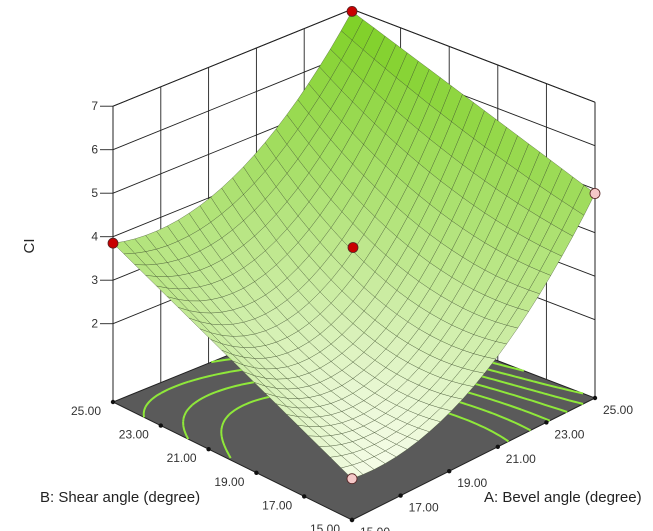  What do you see at coordinates (563, 497) in the screenshot?
I see `x-axis-title: A: Bevel angle (degree)` at bounding box center [563, 497].